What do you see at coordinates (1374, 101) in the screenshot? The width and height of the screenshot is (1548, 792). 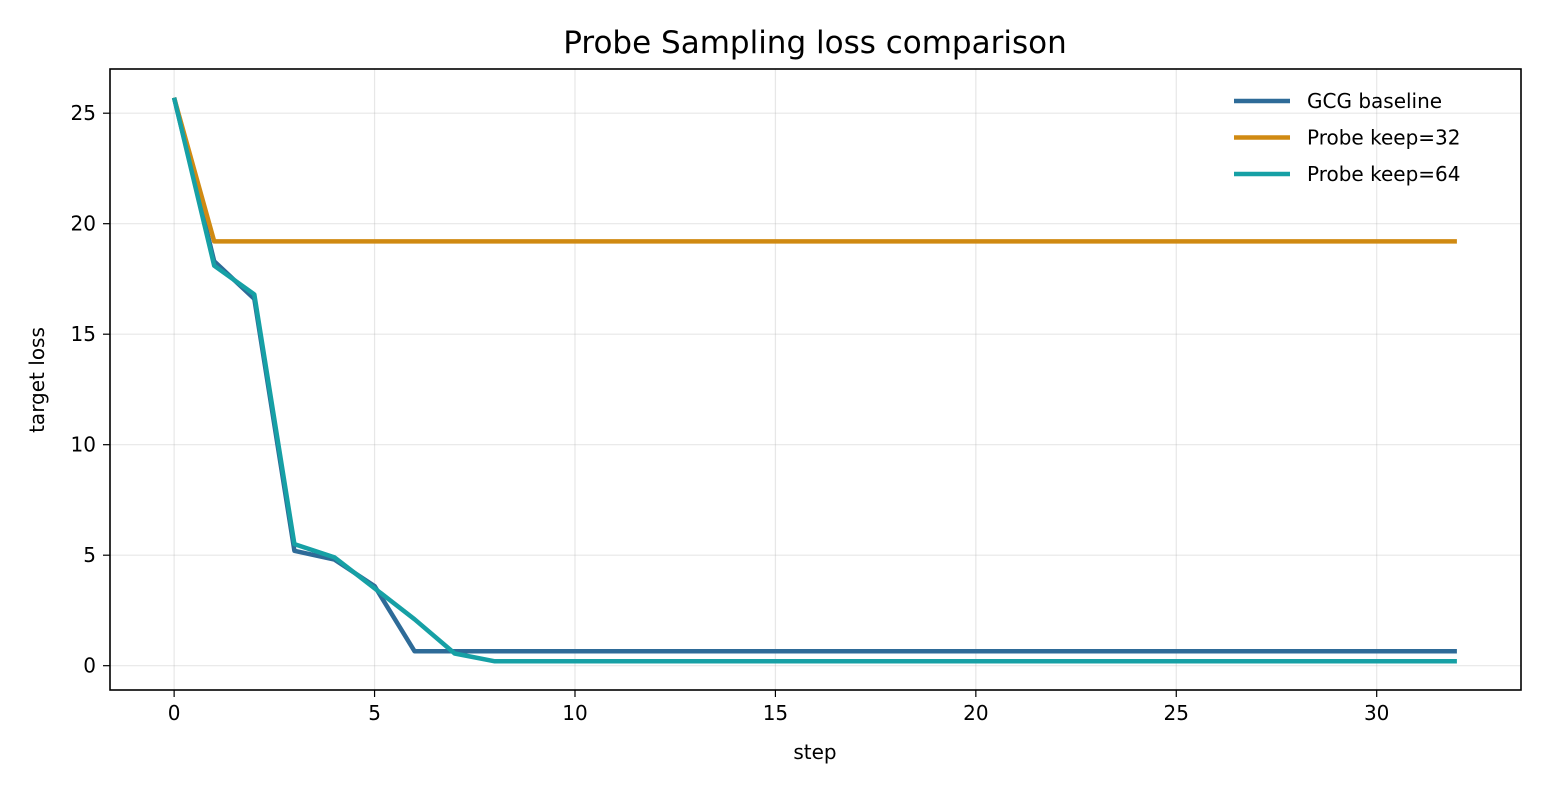 I see `legend-label-1: GCG baseline` at bounding box center [1374, 101].